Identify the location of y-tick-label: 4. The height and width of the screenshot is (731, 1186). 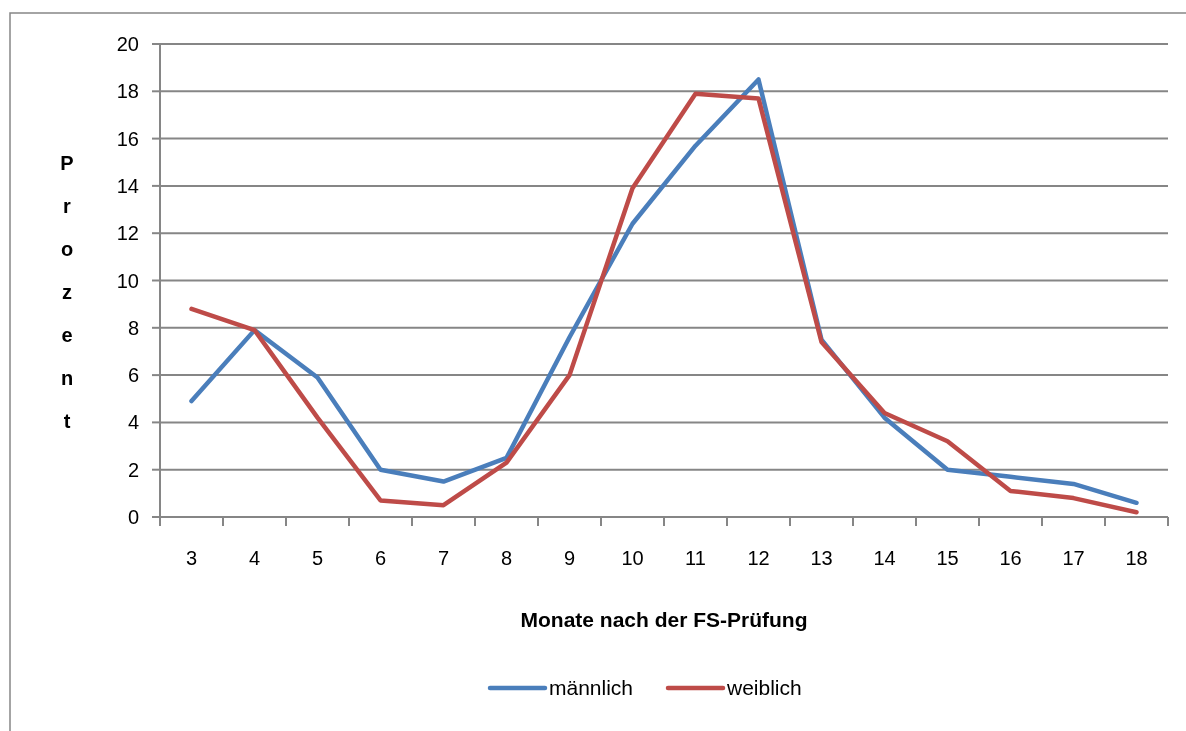
(133, 422).